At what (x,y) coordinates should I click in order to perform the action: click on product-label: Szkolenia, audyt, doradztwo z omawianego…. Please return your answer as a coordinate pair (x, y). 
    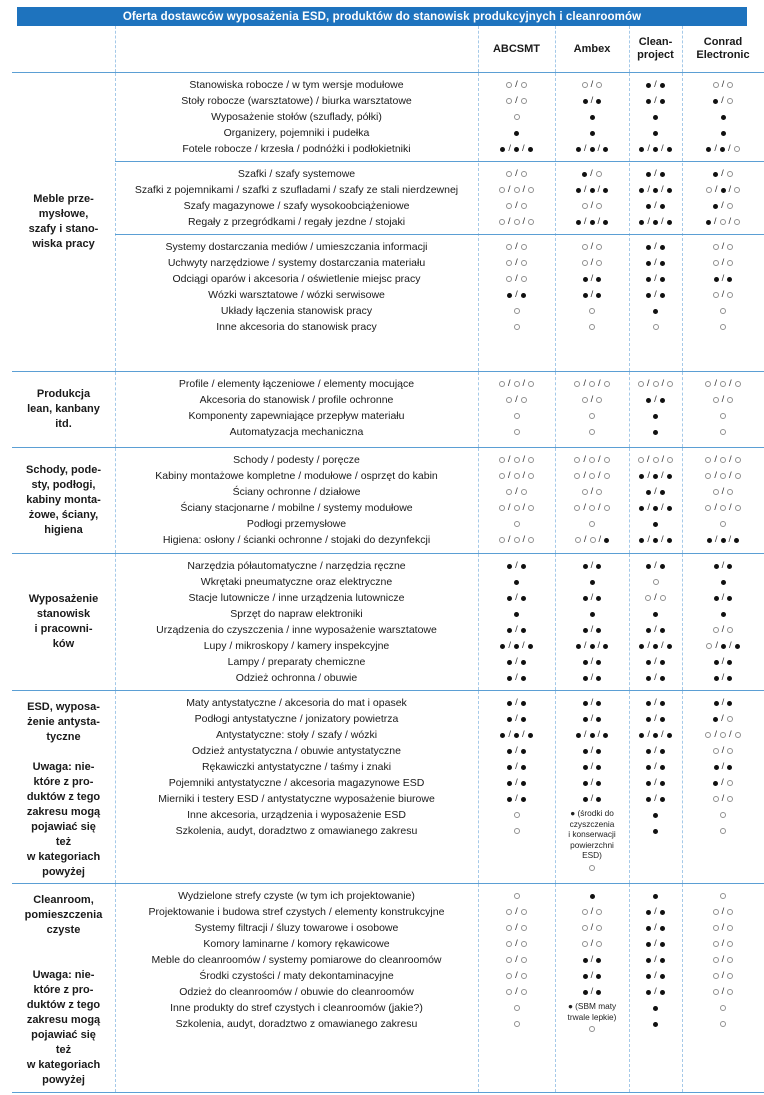
    Looking at the image, I should click on (296, 831).